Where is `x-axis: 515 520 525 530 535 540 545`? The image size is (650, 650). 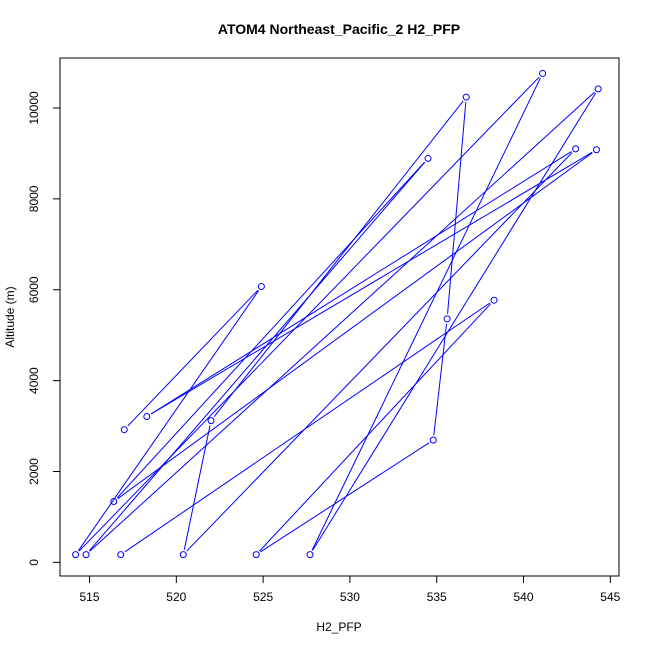
x-axis: 515 520 525 530 535 540 545 is located at coordinates (350, 589).